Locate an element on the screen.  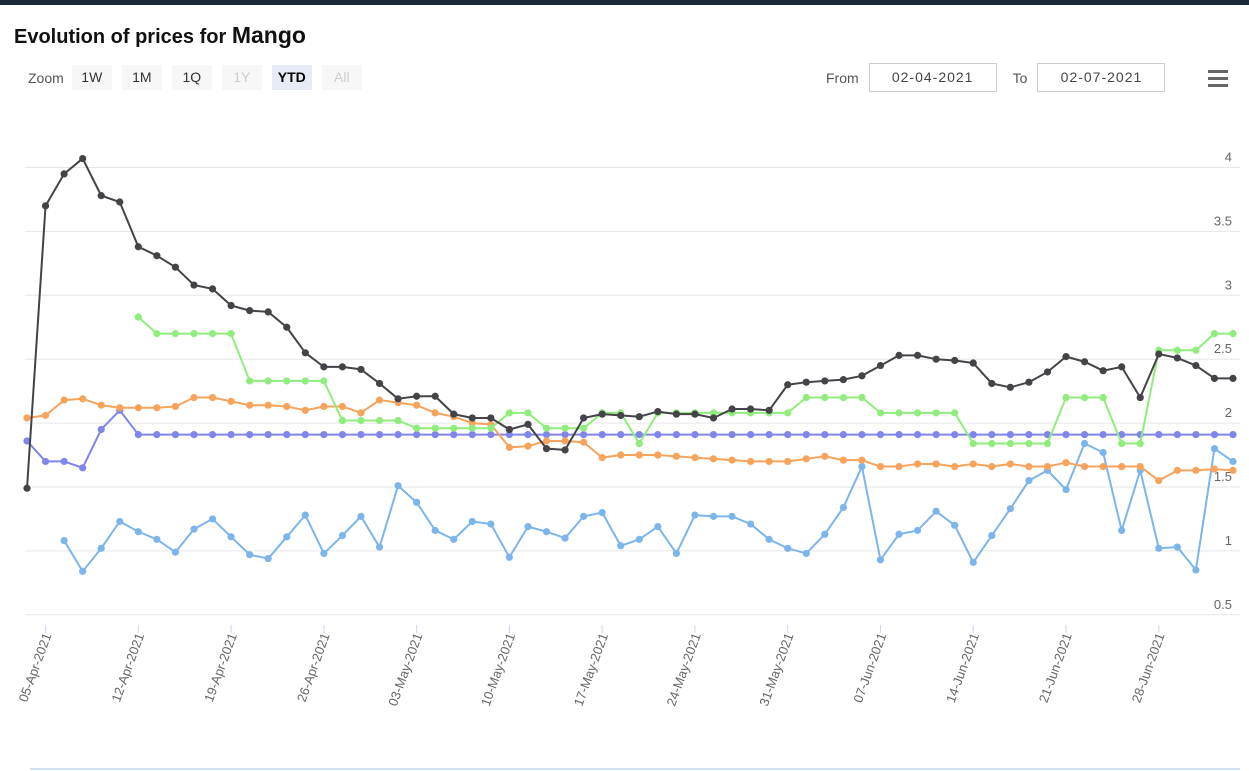
zoom-button: 1W is located at coordinates (91, 77).